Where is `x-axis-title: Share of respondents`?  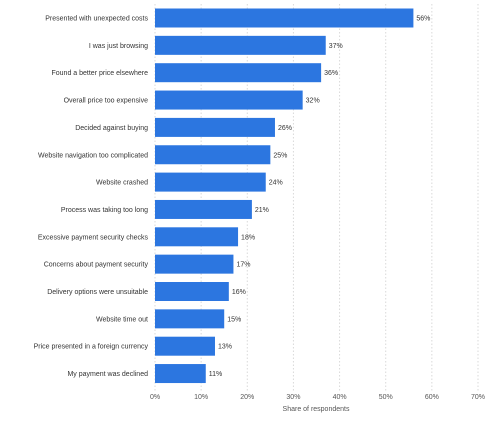 x-axis-title: Share of respondents is located at coordinates (316, 409).